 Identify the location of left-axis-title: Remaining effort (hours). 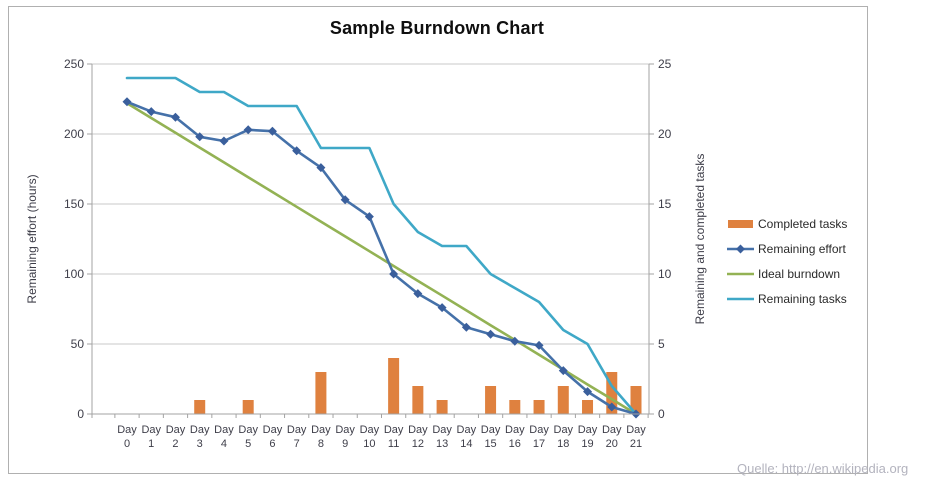
(32, 239).